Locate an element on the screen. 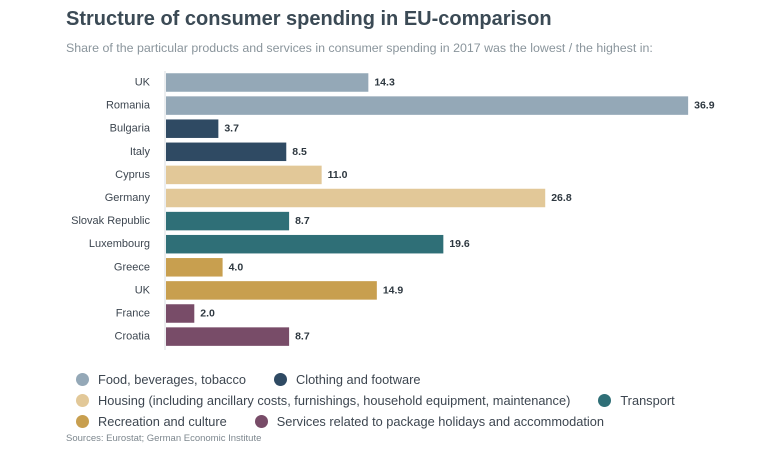 This screenshot has height=455, width=770. category-label: Germany is located at coordinates (128, 198).